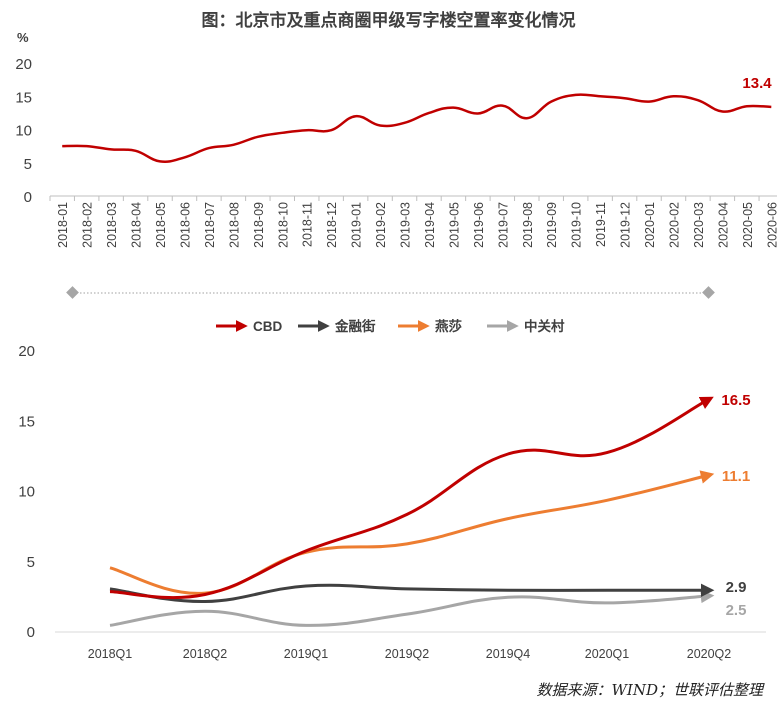 This screenshot has height=706, width=777. I want to click on x-tick-label: 2019-11, so click(601, 224).